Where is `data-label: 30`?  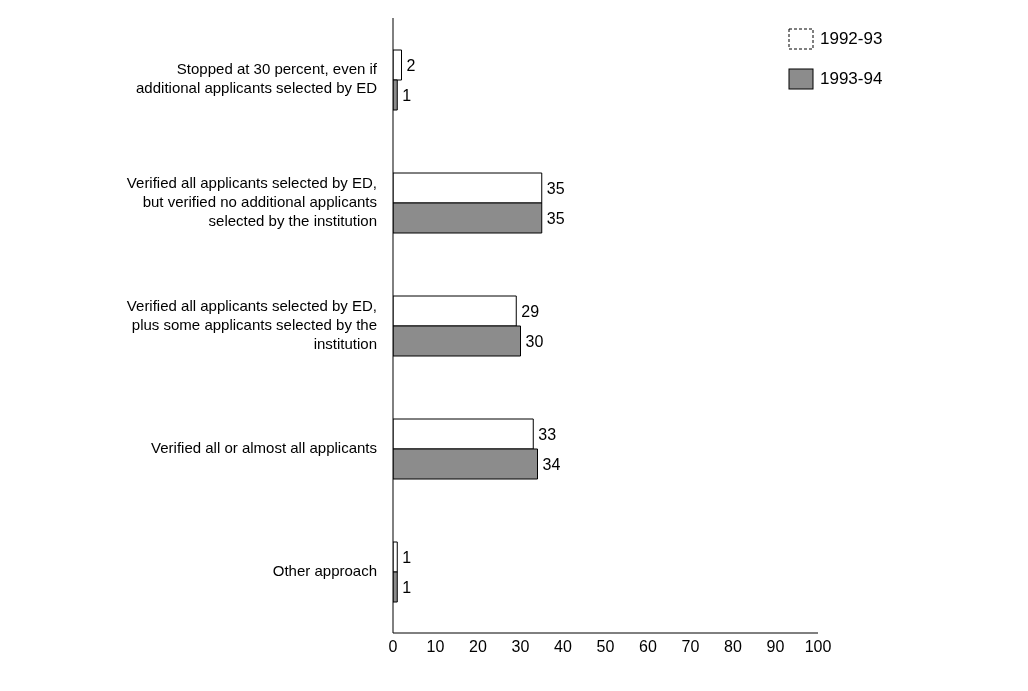
data-label: 30 is located at coordinates (534, 341).